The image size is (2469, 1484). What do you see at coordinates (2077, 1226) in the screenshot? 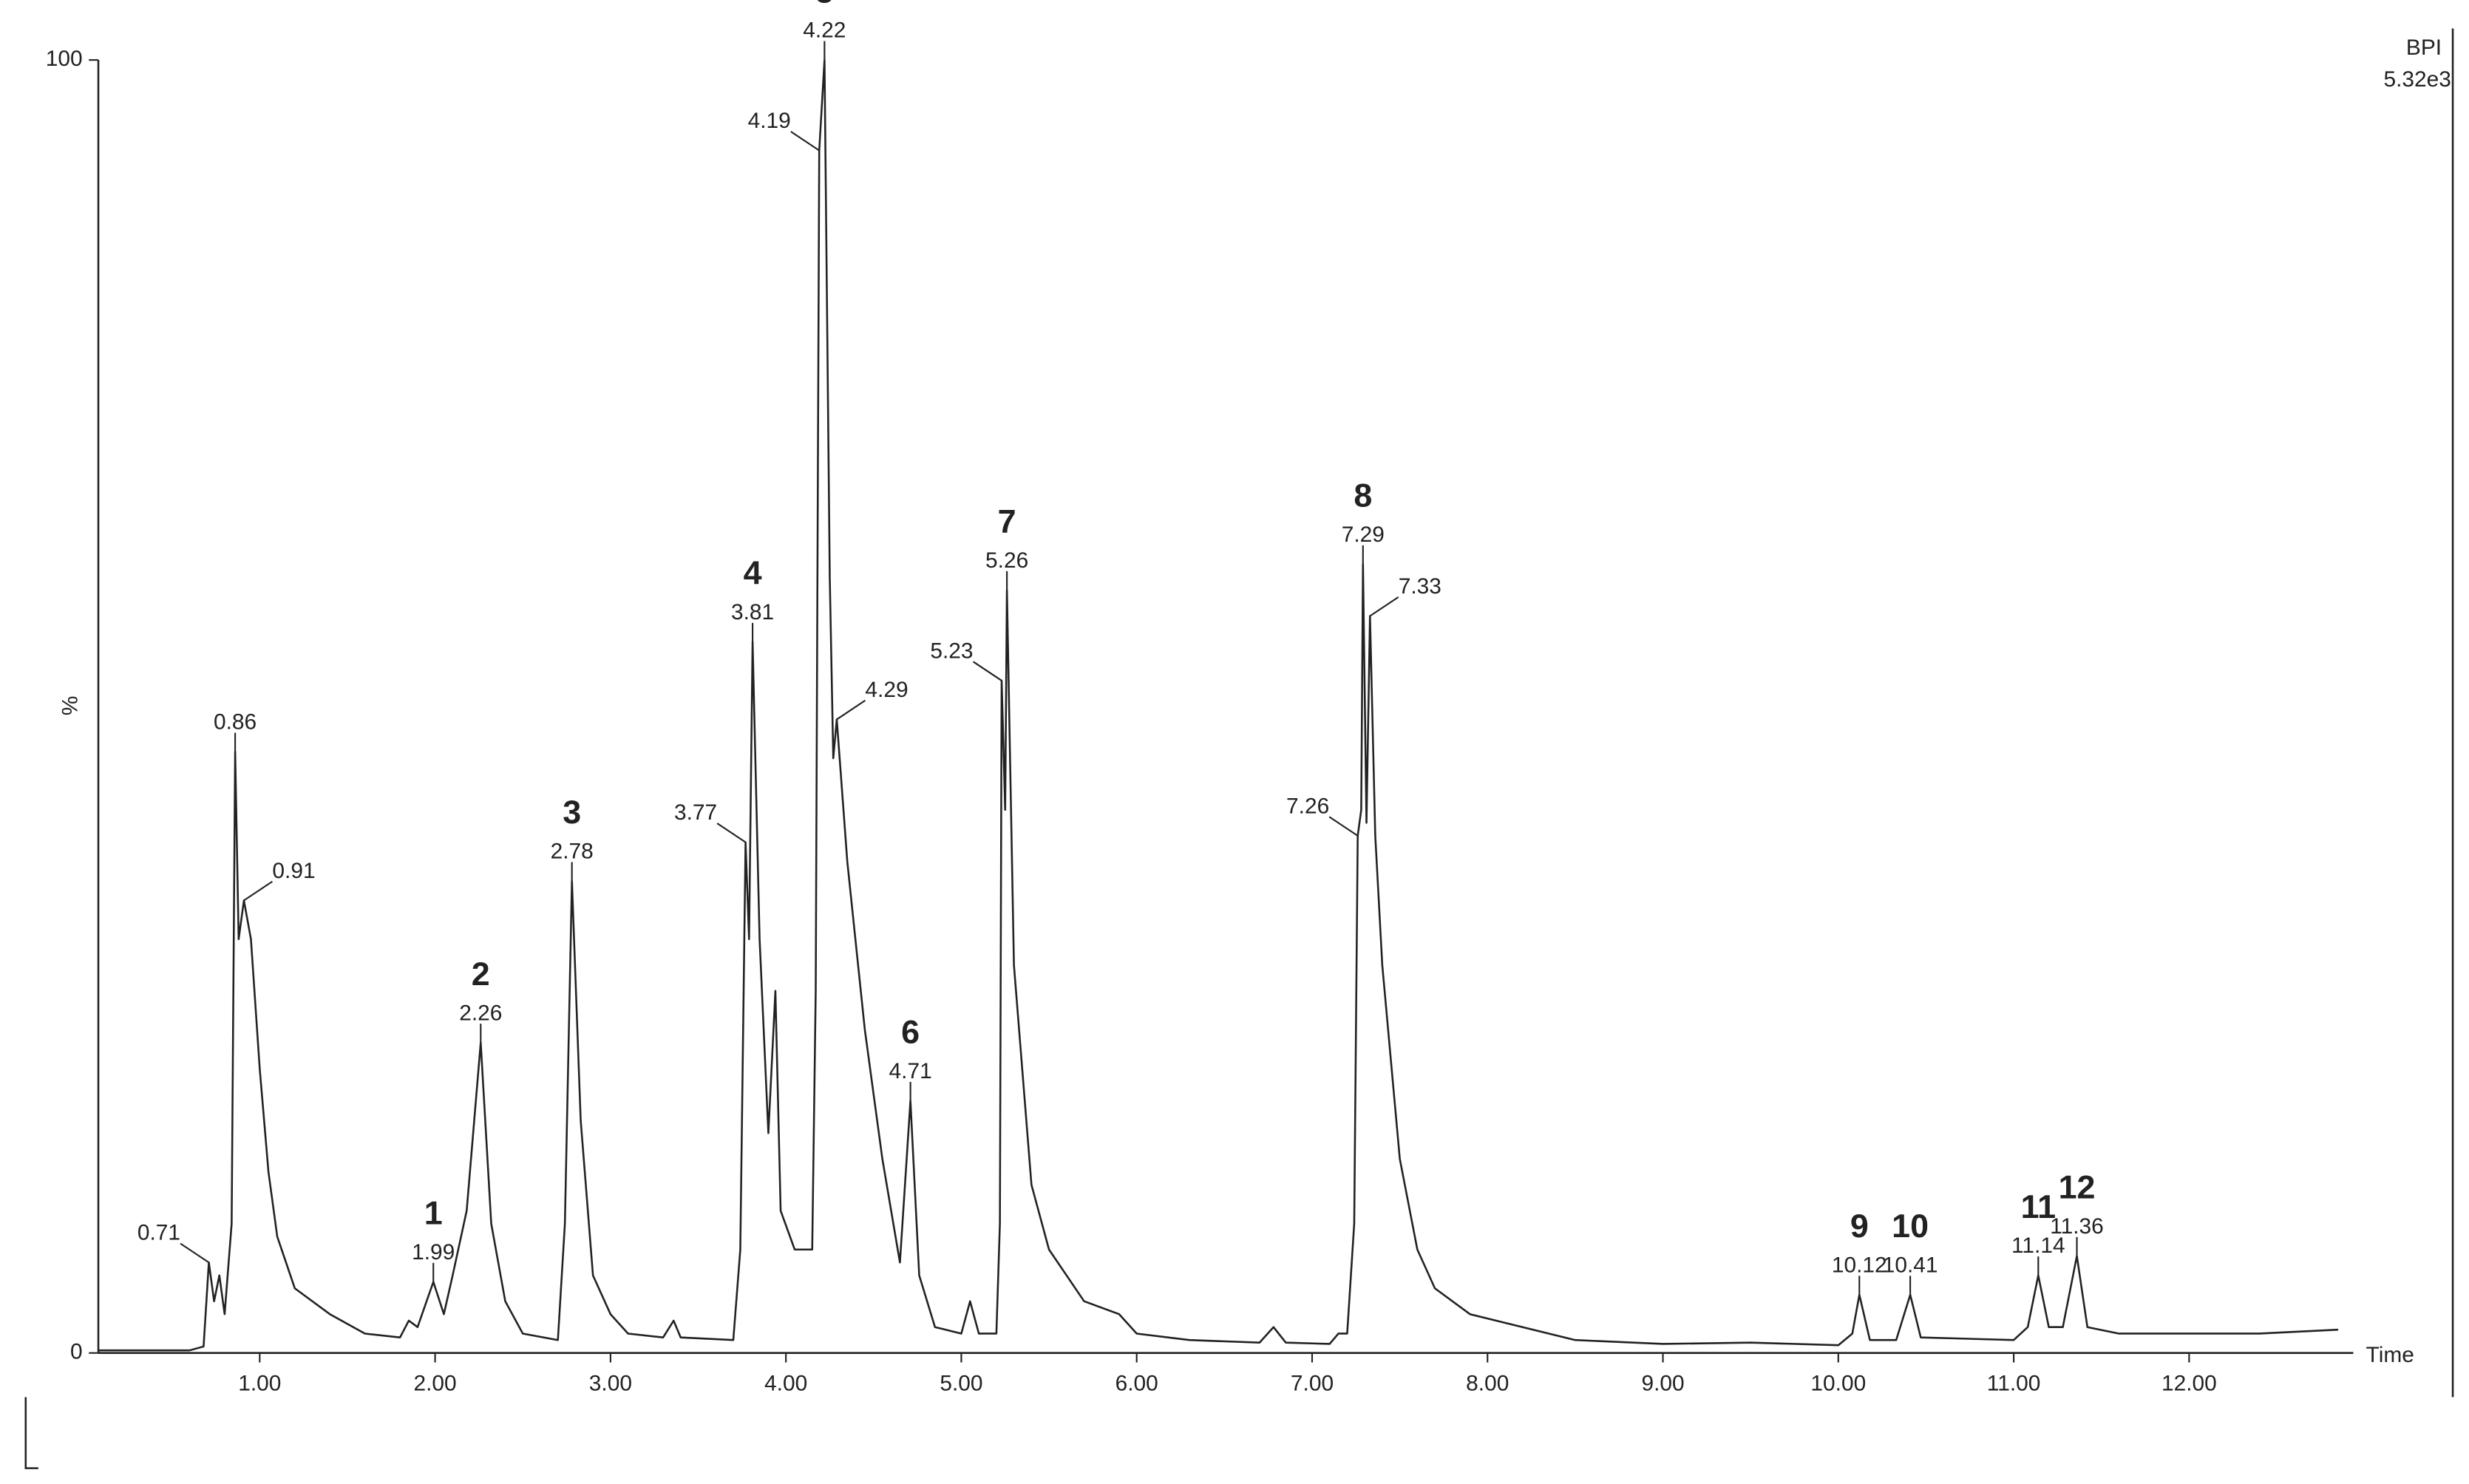
I see `rt-label: 11.36` at bounding box center [2077, 1226].